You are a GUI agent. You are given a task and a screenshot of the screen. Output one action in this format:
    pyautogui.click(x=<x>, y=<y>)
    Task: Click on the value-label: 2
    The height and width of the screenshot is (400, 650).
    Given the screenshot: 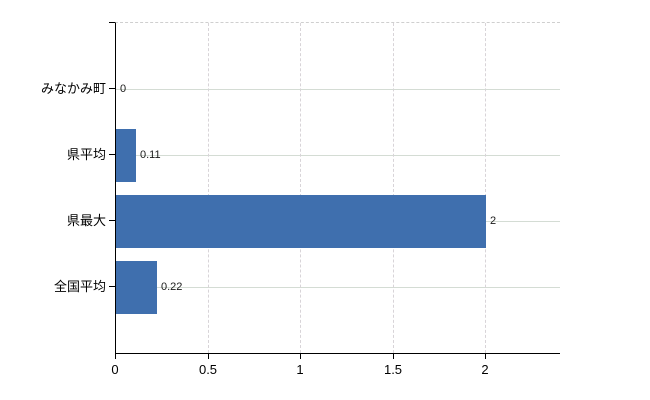 What is the action you would take?
    pyautogui.click(x=493, y=221)
    